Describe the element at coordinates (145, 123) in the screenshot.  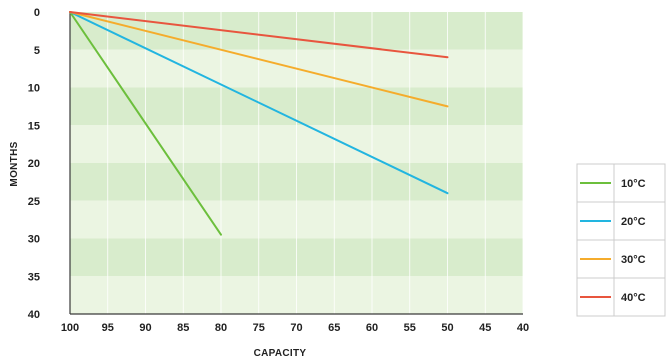
I see `series-line-10c` at that location.